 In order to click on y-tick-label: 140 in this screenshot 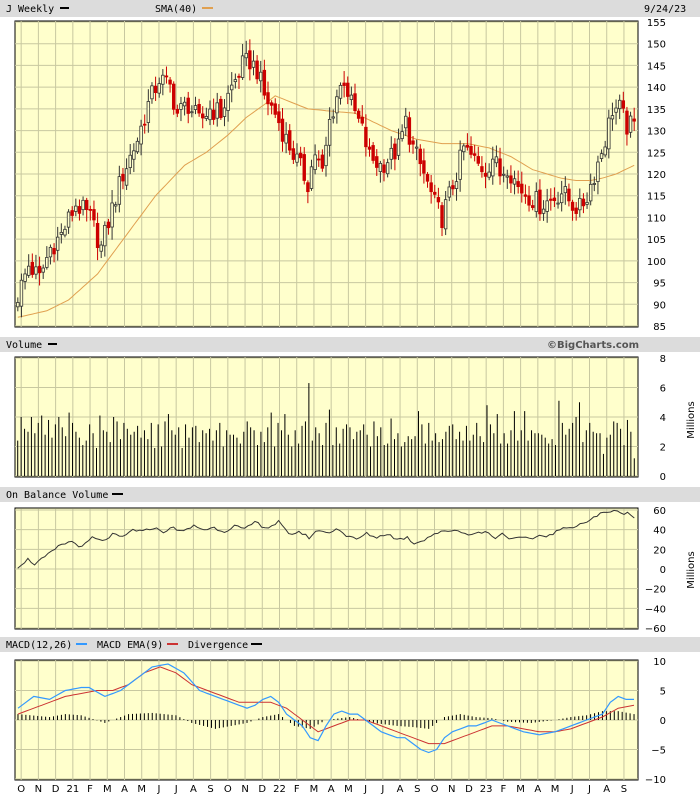, I will do `click(656, 88)`.